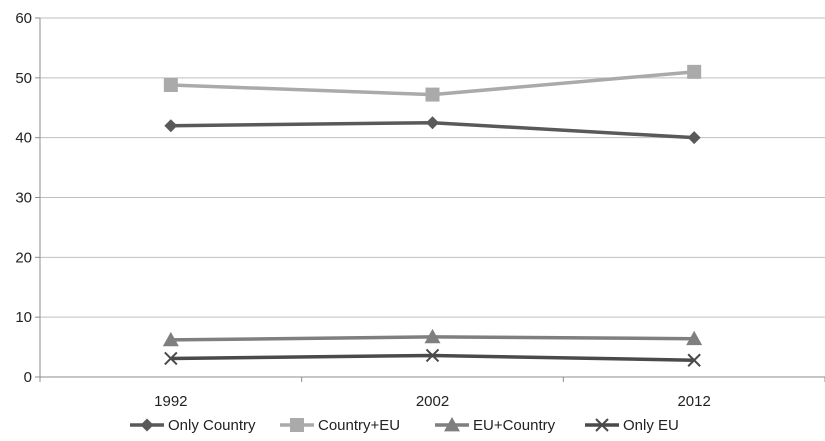 The width and height of the screenshot is (825, 441). Describe the element at coordinates (514, 425) in the screenshot. I see `legend-label: EU+Country` at that location.